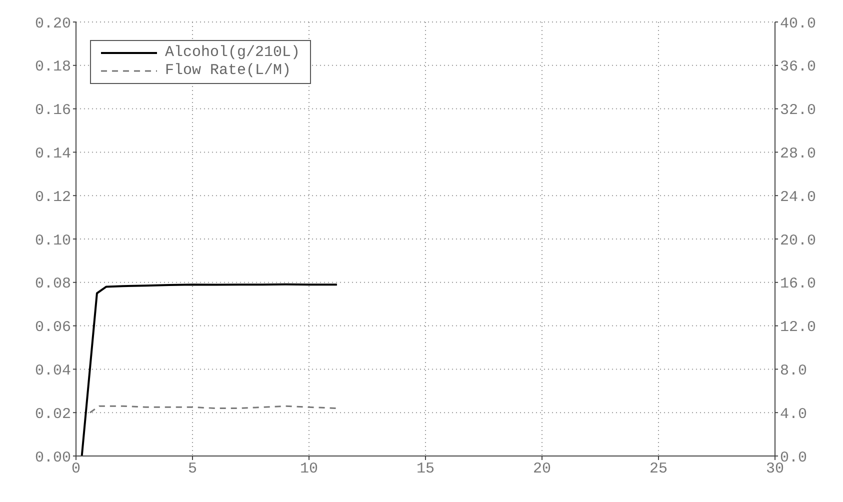 This screenshot has height=502, width=843. What do you see at coordinates (52, 284) in the screenshot?
I see `y-tick-label: 0.08` at bounding box center [52, 284].